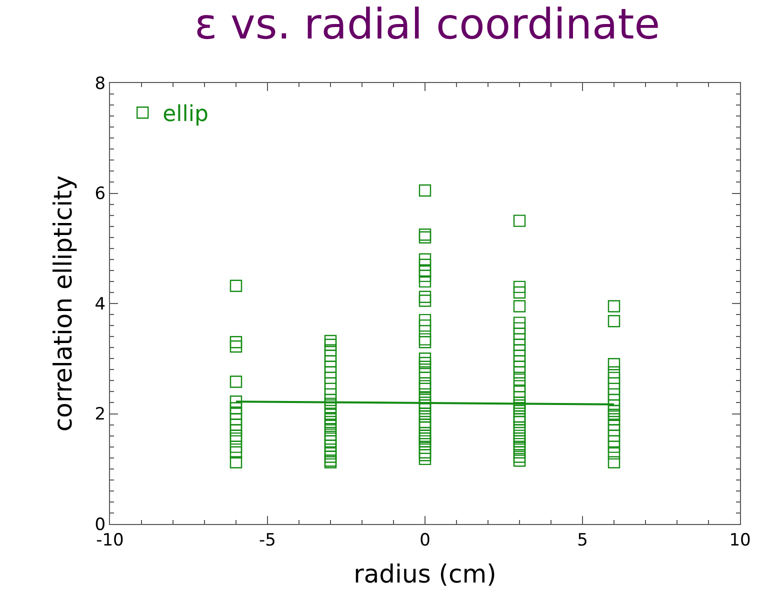  What do you see at coordinates (582, 540) in the screenshot?
I see `x-tick-label: 5` at bounding box center [582, 540].